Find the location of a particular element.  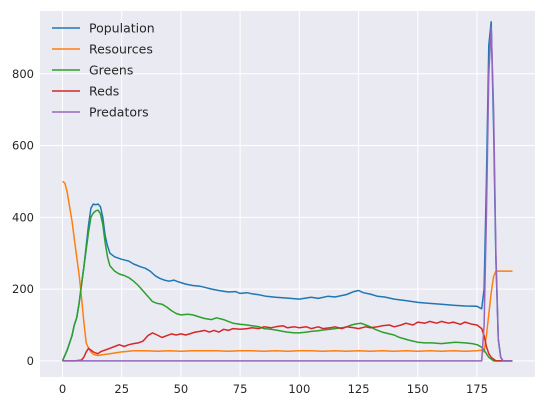

series-line-reds is located at coordinates (287, 341).